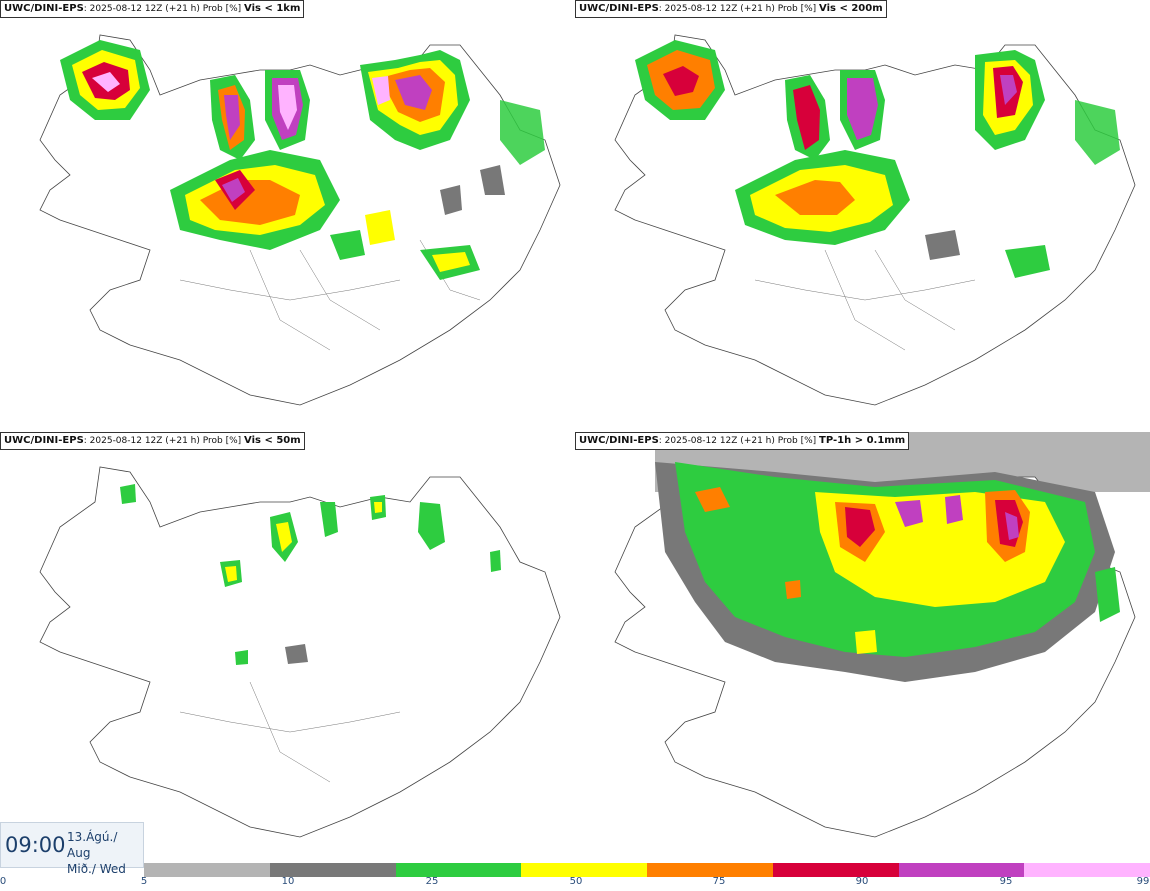  What do you see at coordinates (35, 845) in the screenshot?
I see `valid-time: 09:00` at bounding box center [35, 845].